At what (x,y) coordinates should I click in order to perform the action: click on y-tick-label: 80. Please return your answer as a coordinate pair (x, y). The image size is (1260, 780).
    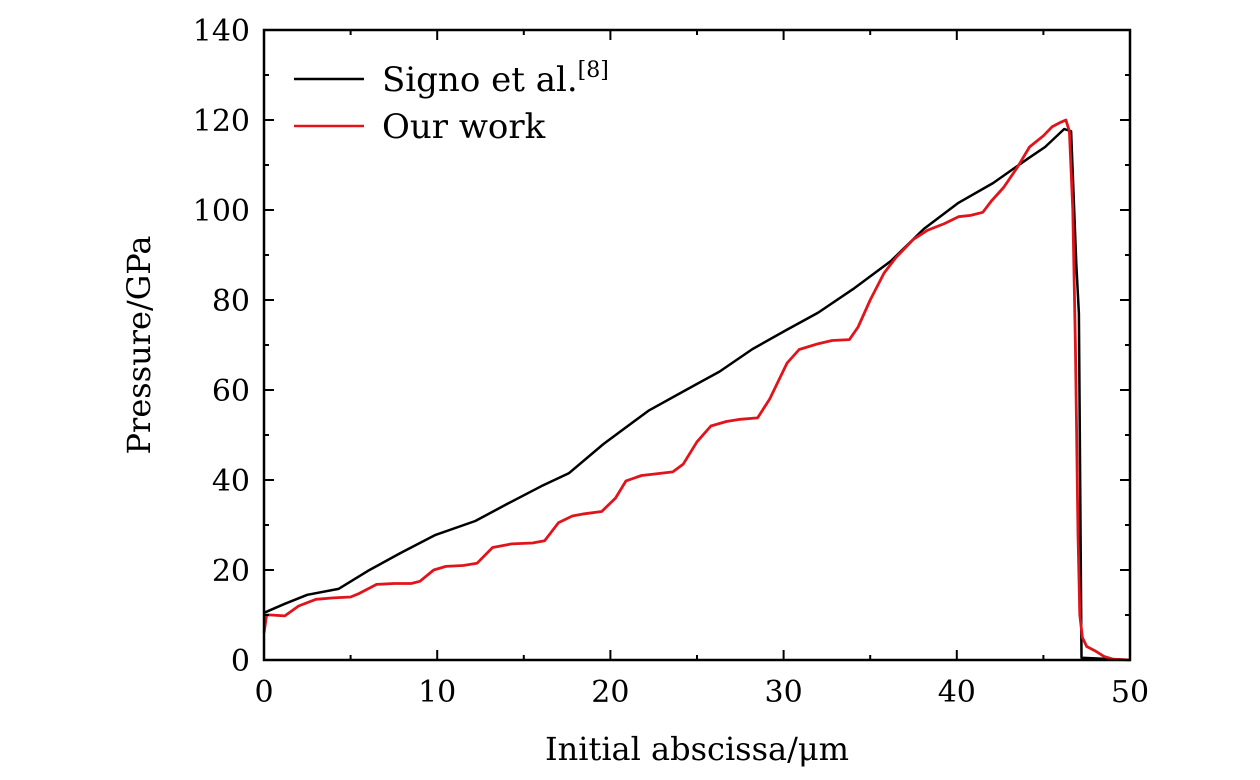
    Looking at the image, I should click on (231, 301).